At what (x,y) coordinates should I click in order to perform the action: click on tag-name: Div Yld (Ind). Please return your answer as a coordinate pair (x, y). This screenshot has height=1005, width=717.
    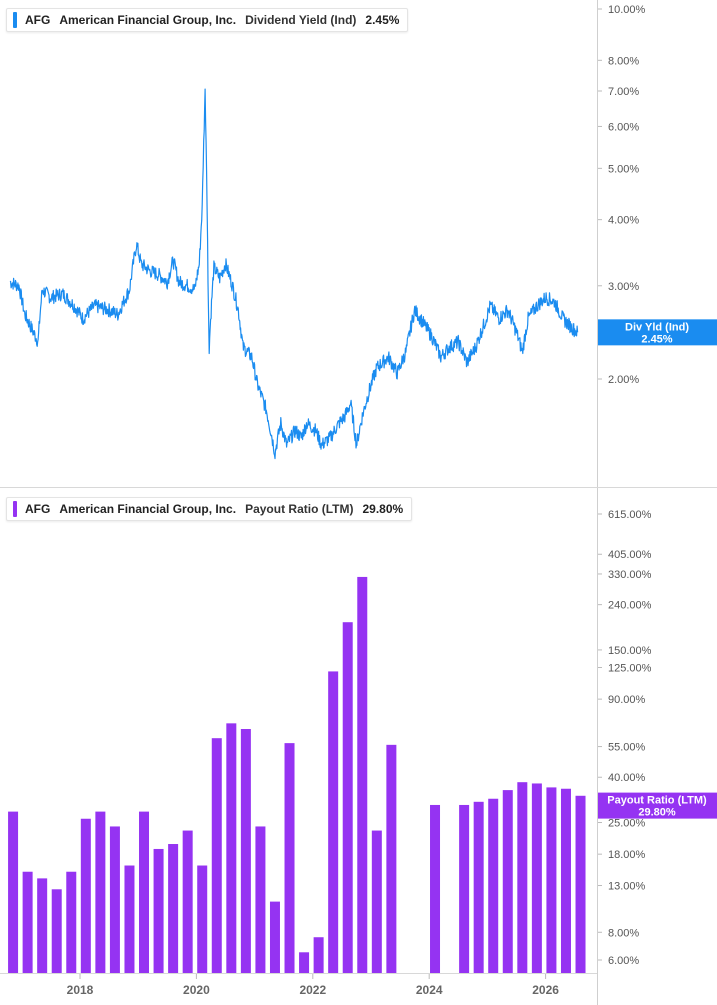
    Looking at the image, I should click on (657, 327).